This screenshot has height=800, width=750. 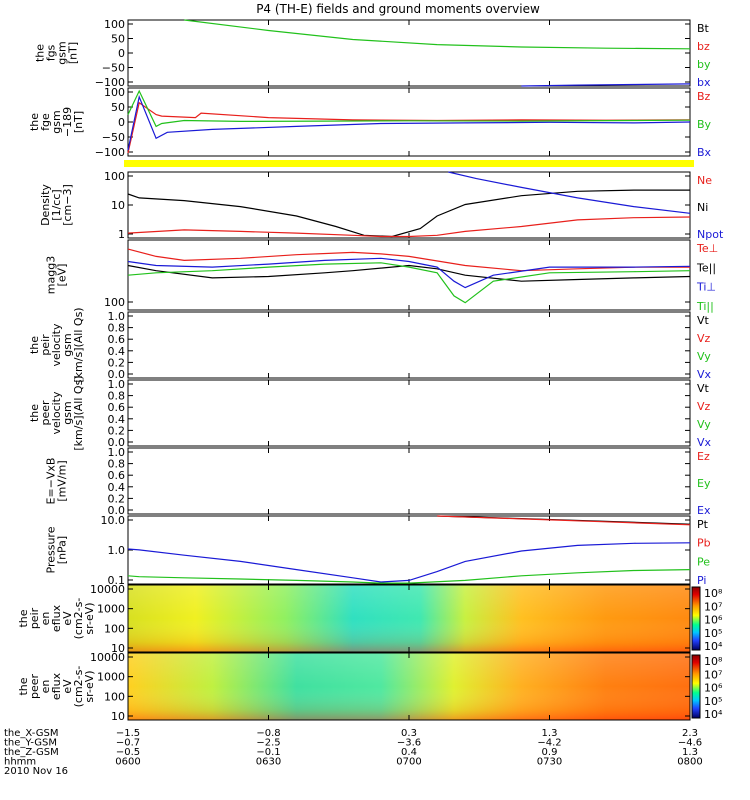 I want to click on series-By, so click(x=409, y=108).